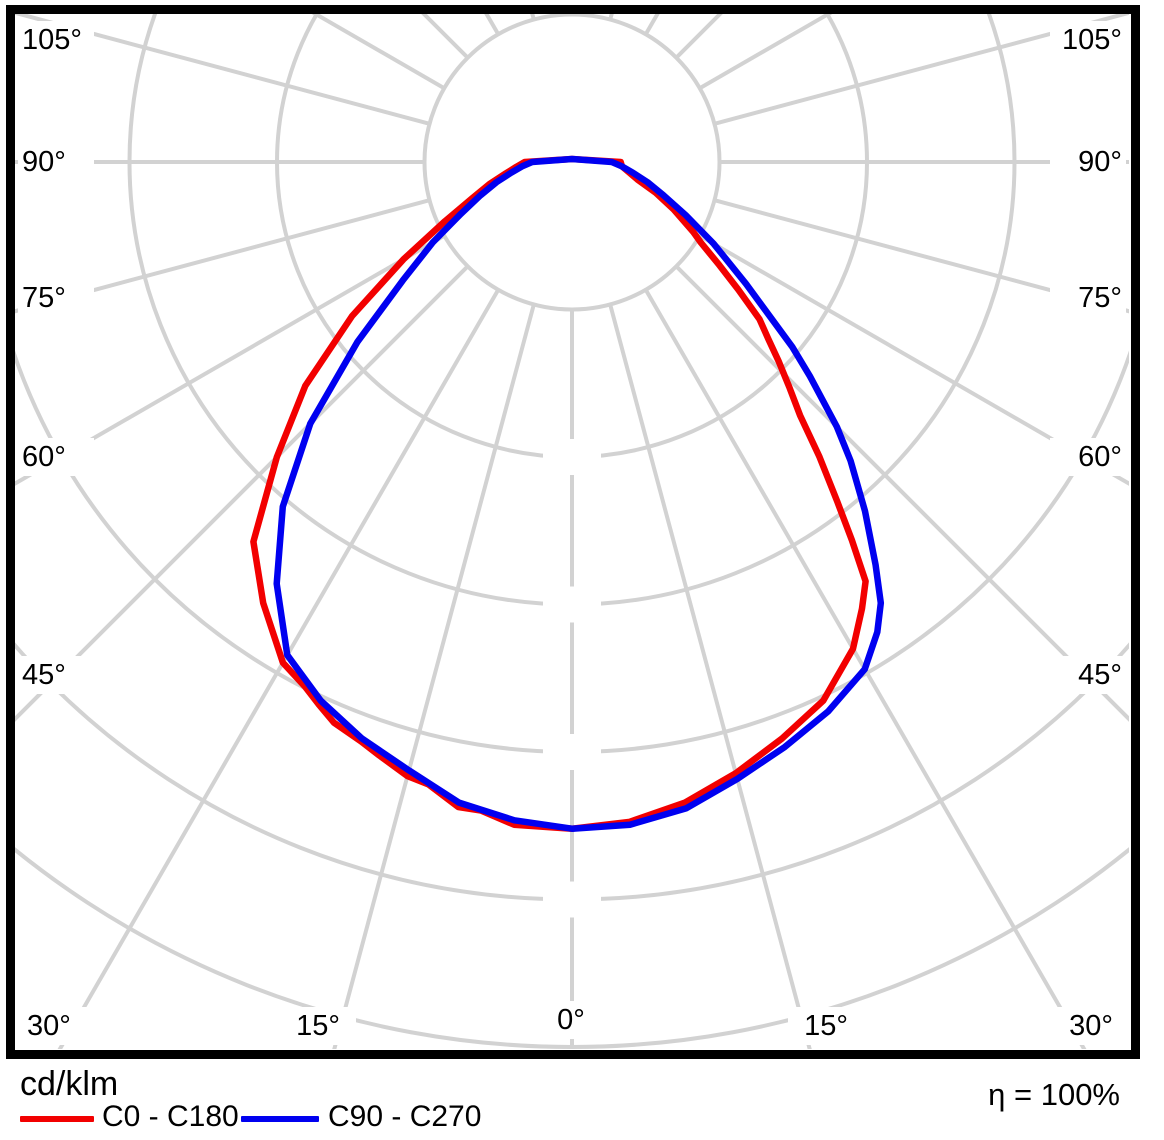  I want to click on angle-label: 0°, so click(571, 1020).